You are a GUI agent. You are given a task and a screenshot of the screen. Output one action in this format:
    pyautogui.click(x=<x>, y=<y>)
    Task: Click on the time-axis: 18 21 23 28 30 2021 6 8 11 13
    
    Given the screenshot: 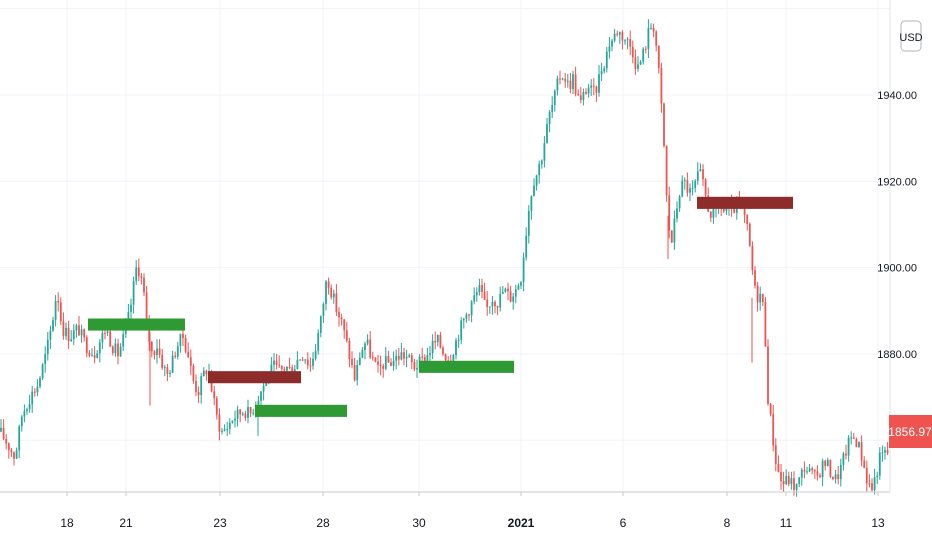 What is the action you would take?
    pyautogui.click(x=472, y=511)
    